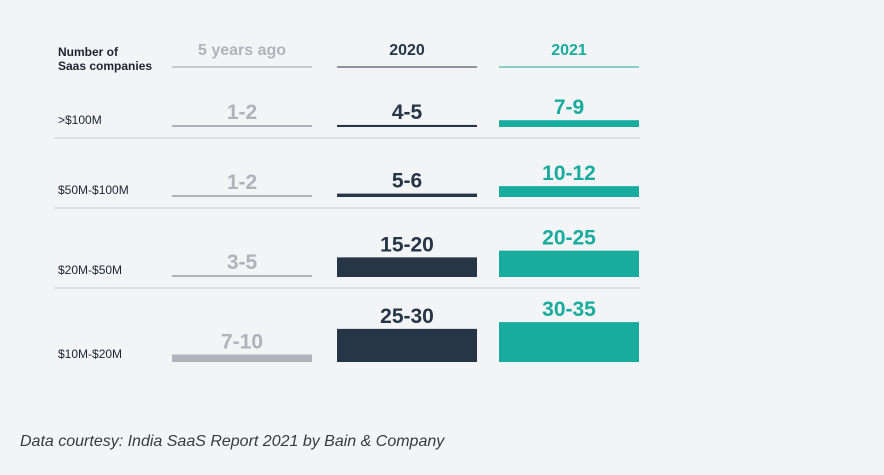 This screenshot has height=475, width=884. What do you see at coordinates (407, 112) in the screenshot?
I see `data-label: 4-5` at bounding box center [407, 112].